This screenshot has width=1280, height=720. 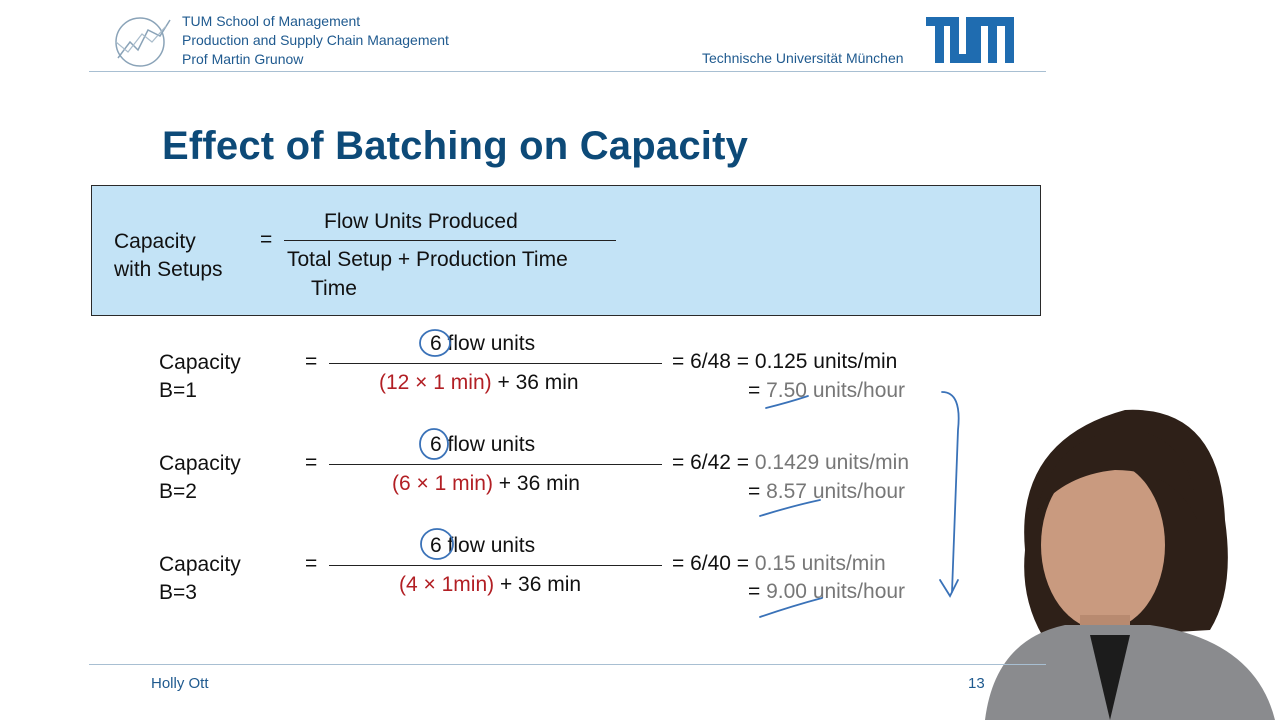 What do you see at coordinates (447, 584) in the screenshot?
I see `production-time-term: (4 × 1min)` at bounding box center [447, 584].